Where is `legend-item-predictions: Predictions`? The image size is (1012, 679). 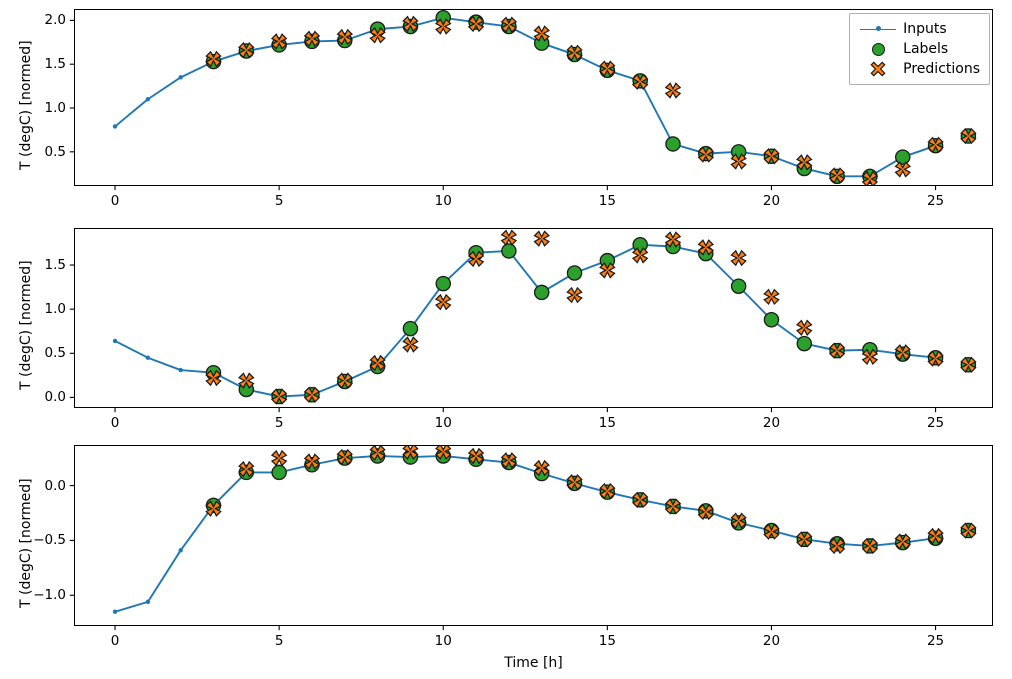
legend-item-predictions: Predictions is located at coordinates (918, 69).